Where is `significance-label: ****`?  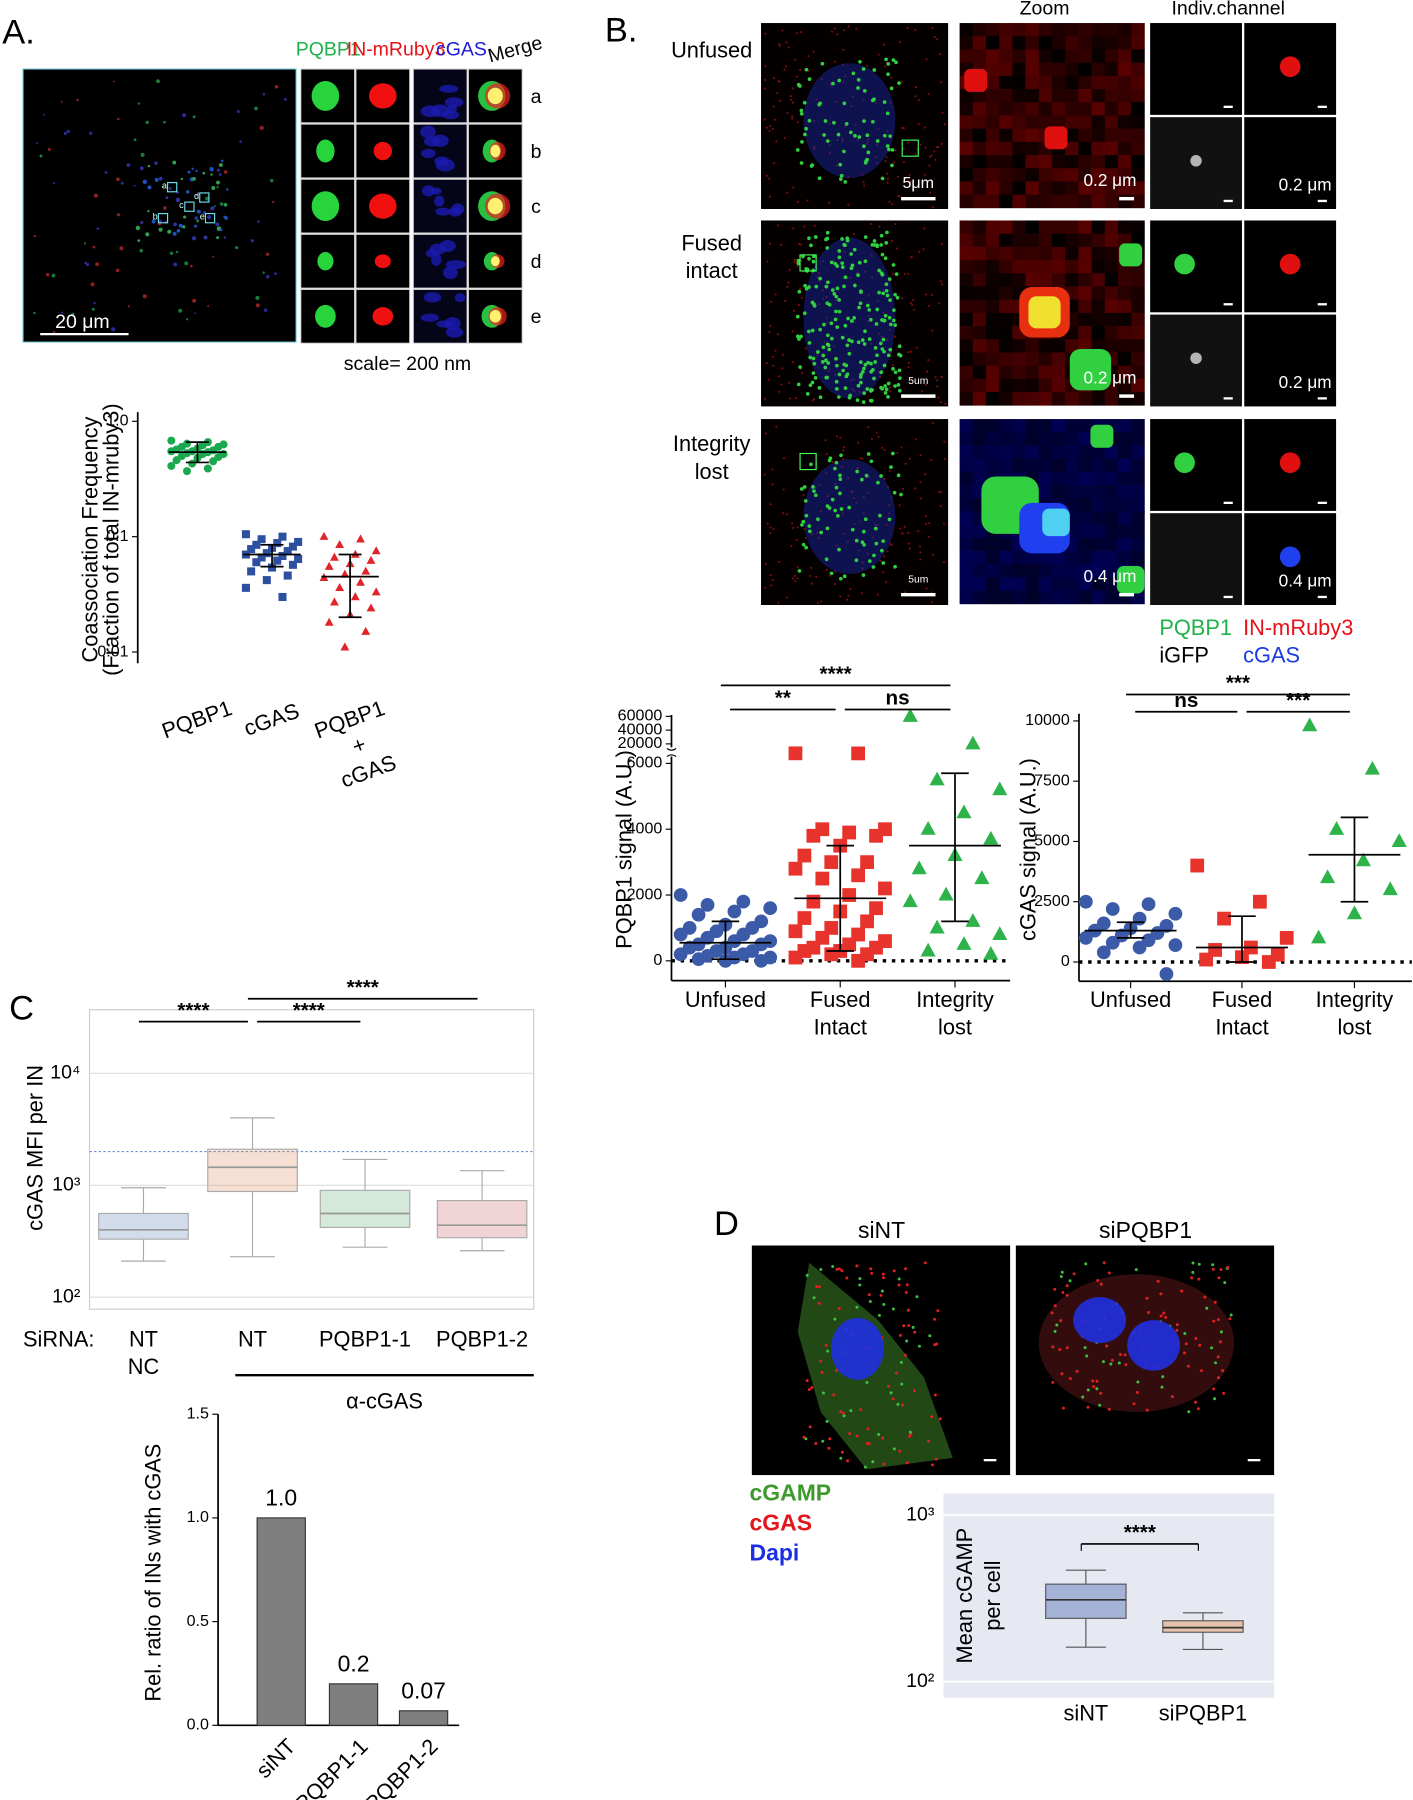
significance-label: **** is located at coordinates (1140, 1532).